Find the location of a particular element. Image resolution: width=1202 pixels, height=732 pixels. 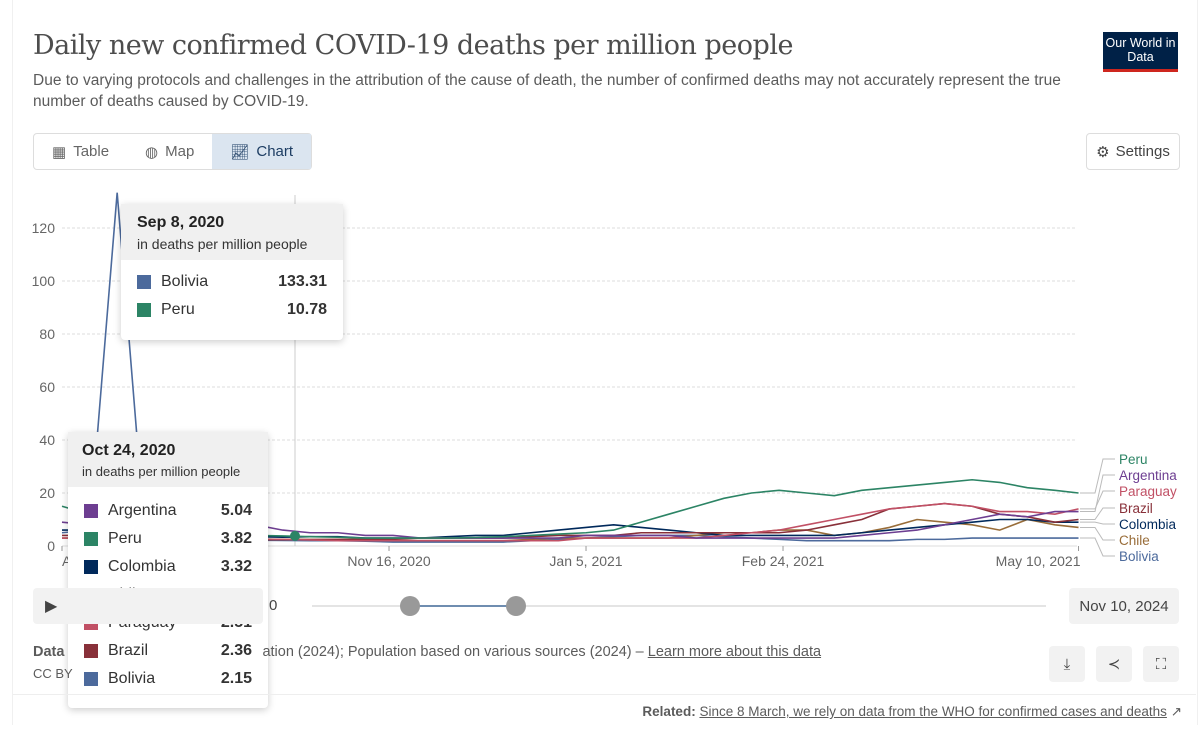

download-icon: ⤓ is located at coordinates (1067, 664).